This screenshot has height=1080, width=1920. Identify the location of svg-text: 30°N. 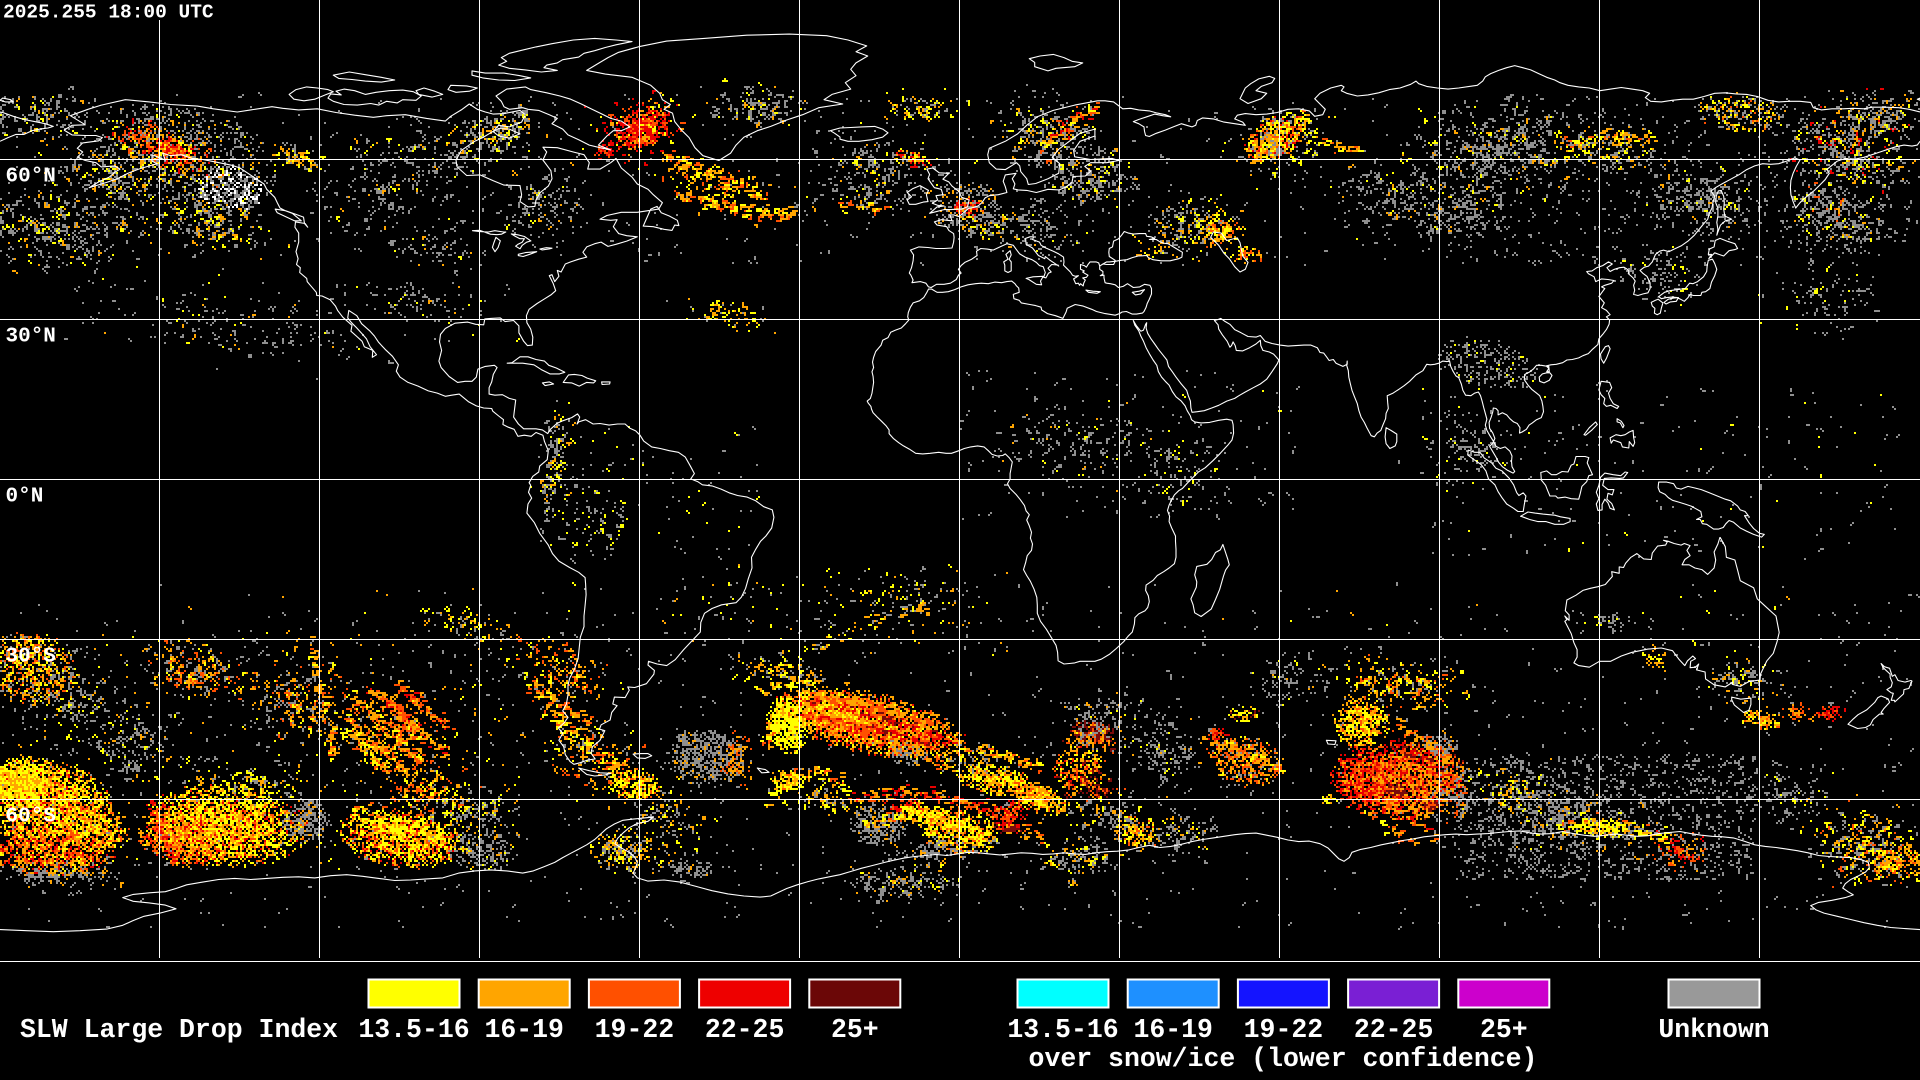
(31, 337).